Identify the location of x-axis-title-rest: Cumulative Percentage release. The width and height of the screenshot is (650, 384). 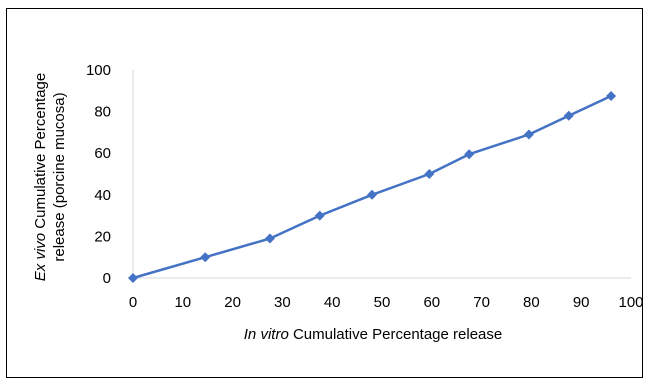
(395, 334).